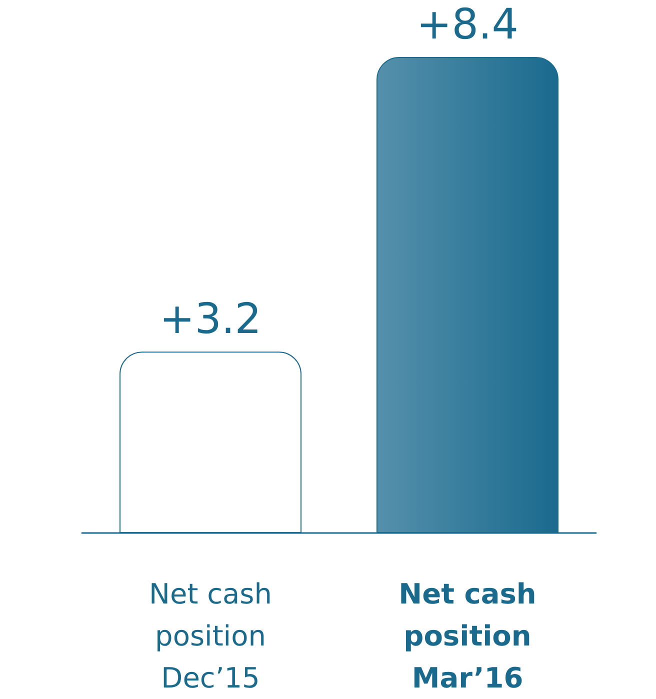 The height and width of the screenshot is (699, 656). Describe the element at coordinates (211, 319) in the screenshot. I see `data-label: +3.2` at that location.